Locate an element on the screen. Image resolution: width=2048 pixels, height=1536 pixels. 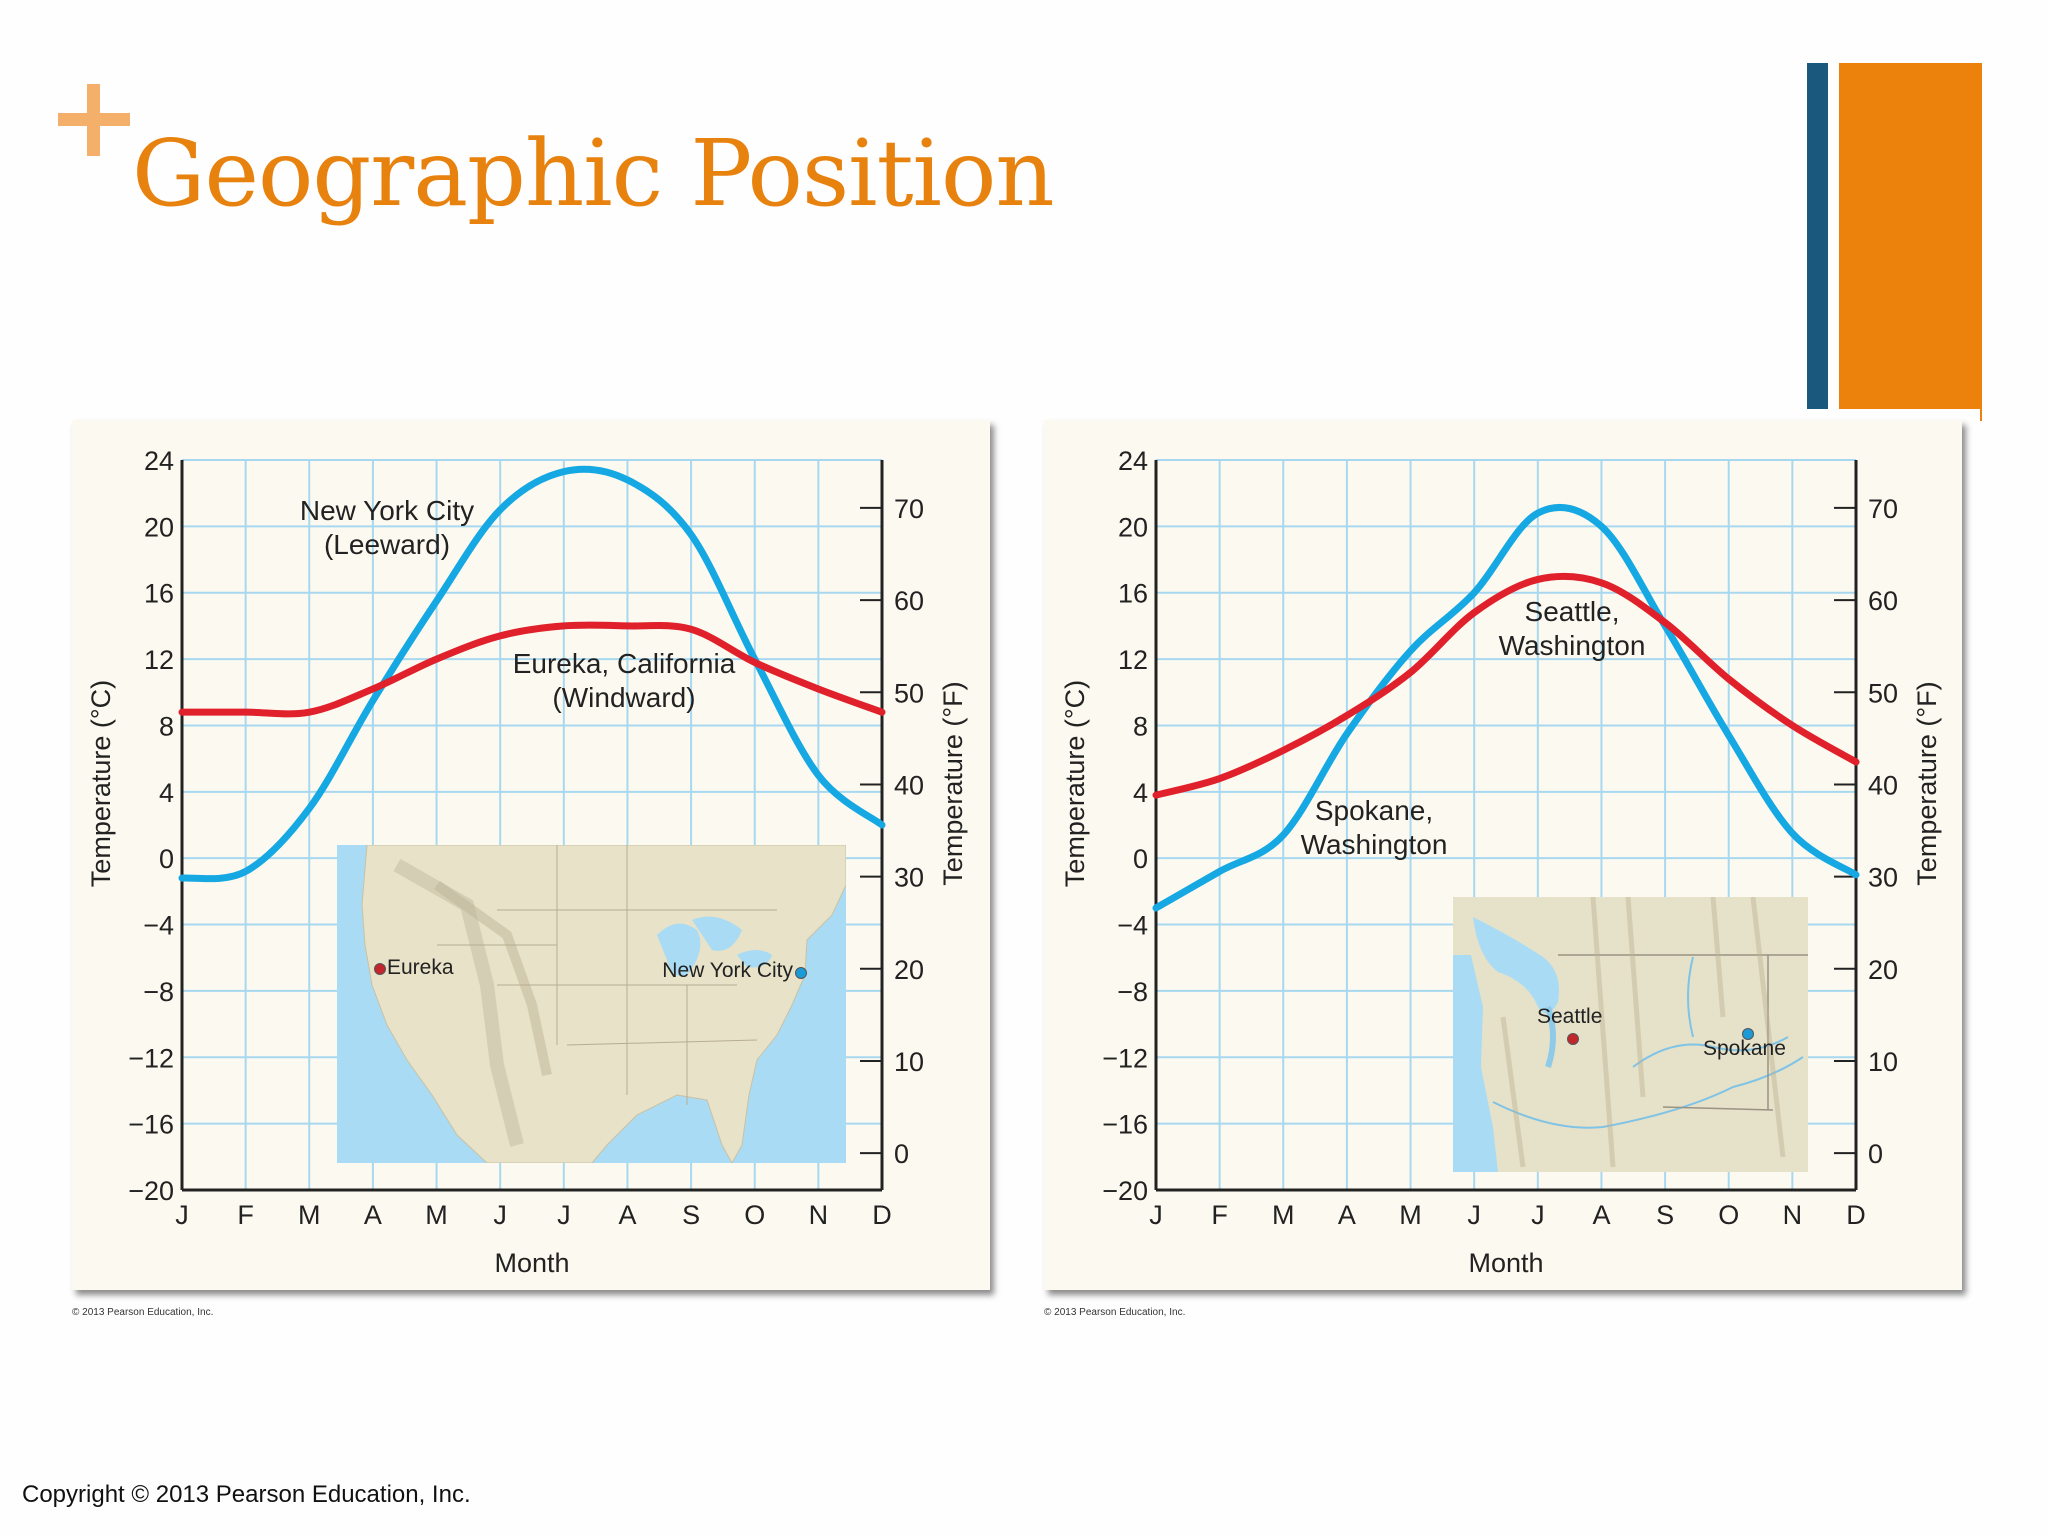
figure-credit-left: © 2013 Pearson Education, Inc. is located at coordinates (143, 1312).